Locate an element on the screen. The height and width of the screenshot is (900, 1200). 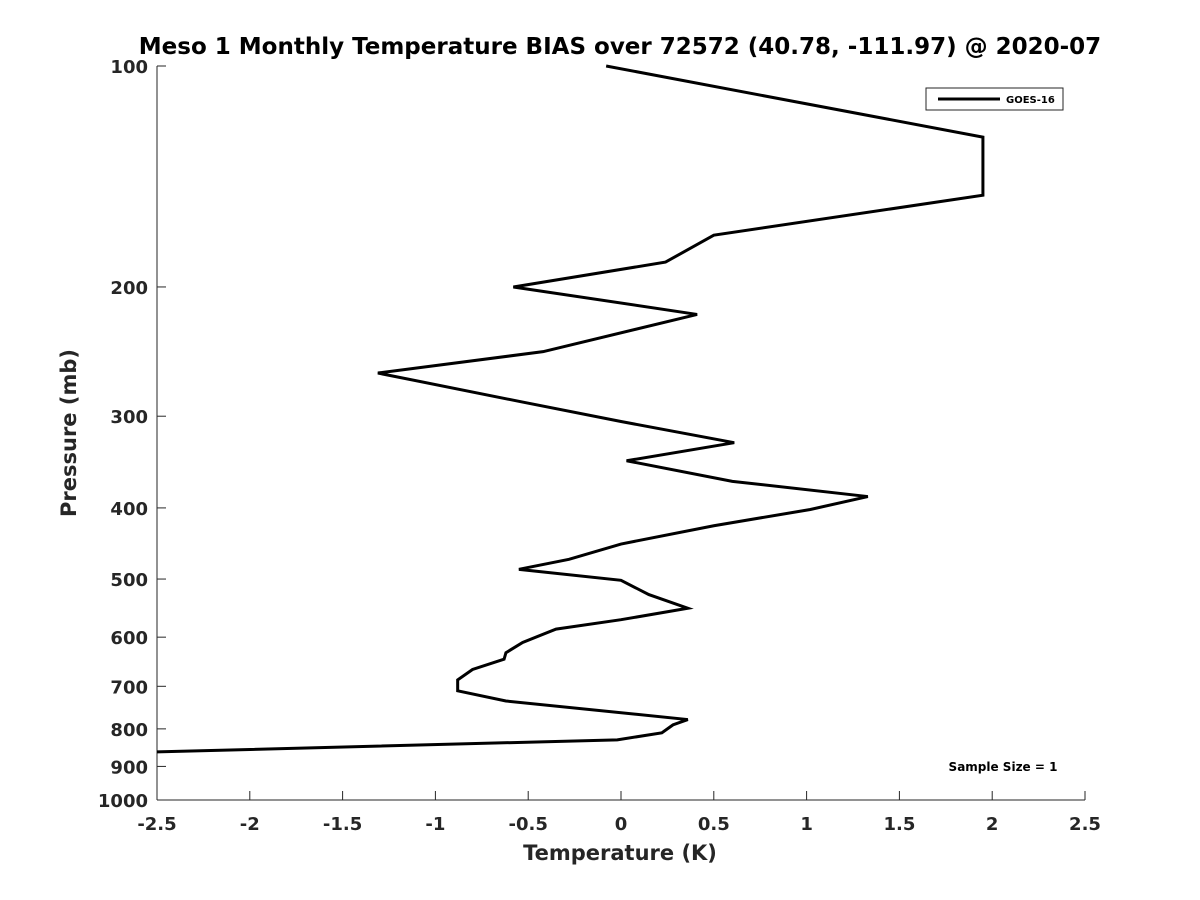
legend: GOES-16 is located at coordinates (994, 99).